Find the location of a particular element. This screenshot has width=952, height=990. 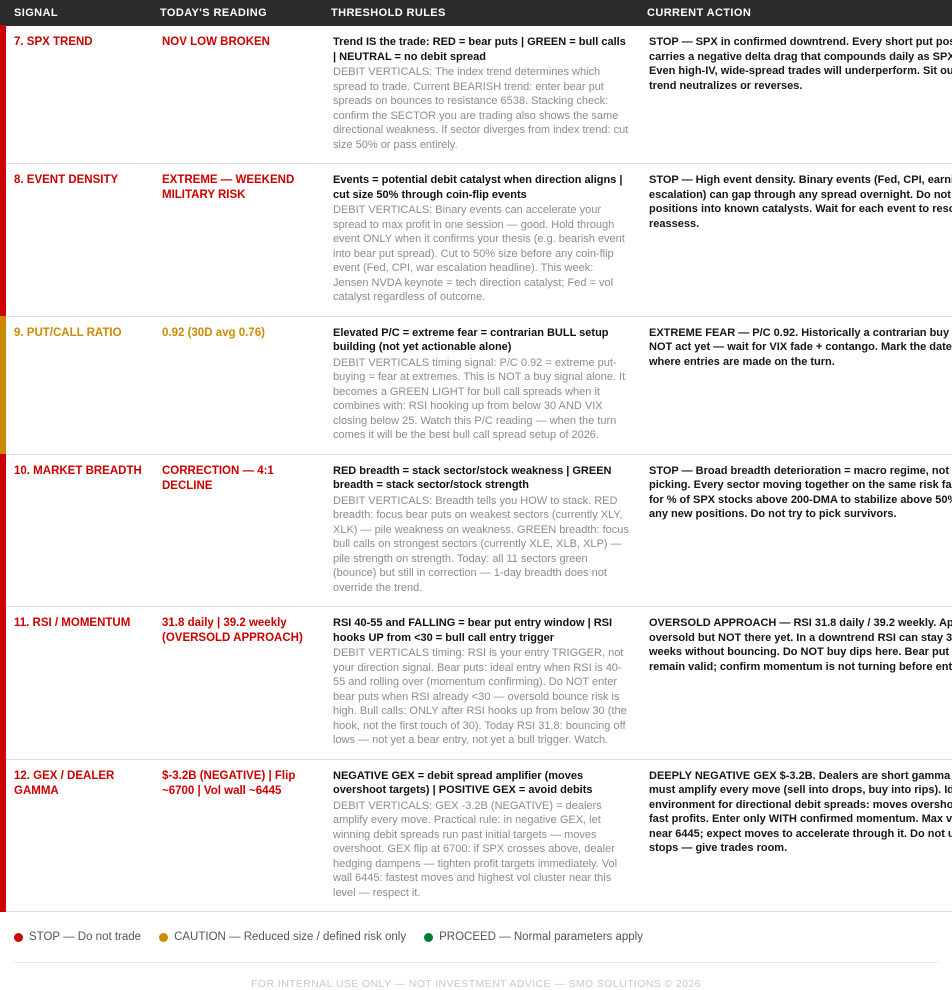

todays-reading-cell: NOV LOW BROKEN is located at coordinates (237, 95).